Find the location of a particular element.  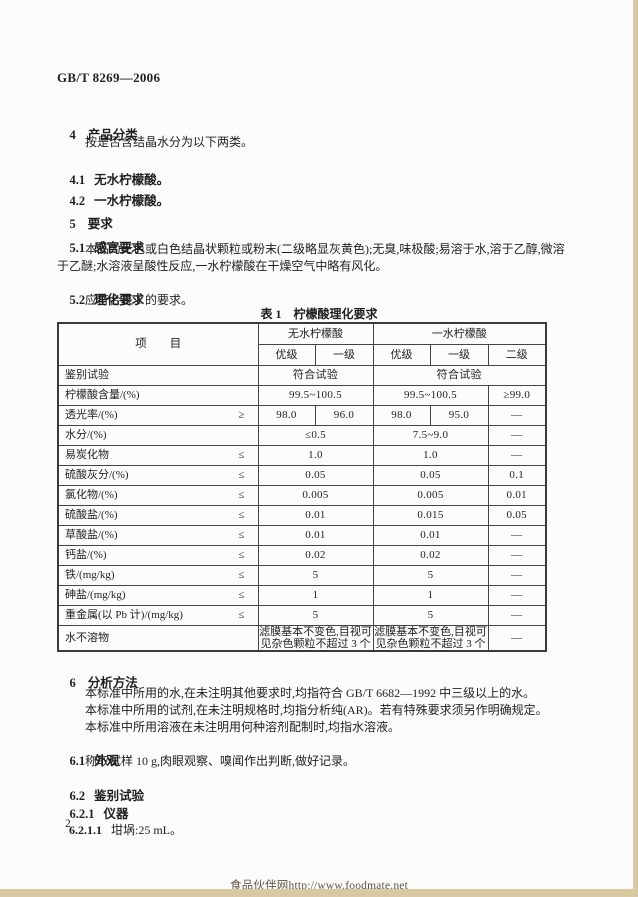

section-number: 4.1 is located at coordinates (77, 180).